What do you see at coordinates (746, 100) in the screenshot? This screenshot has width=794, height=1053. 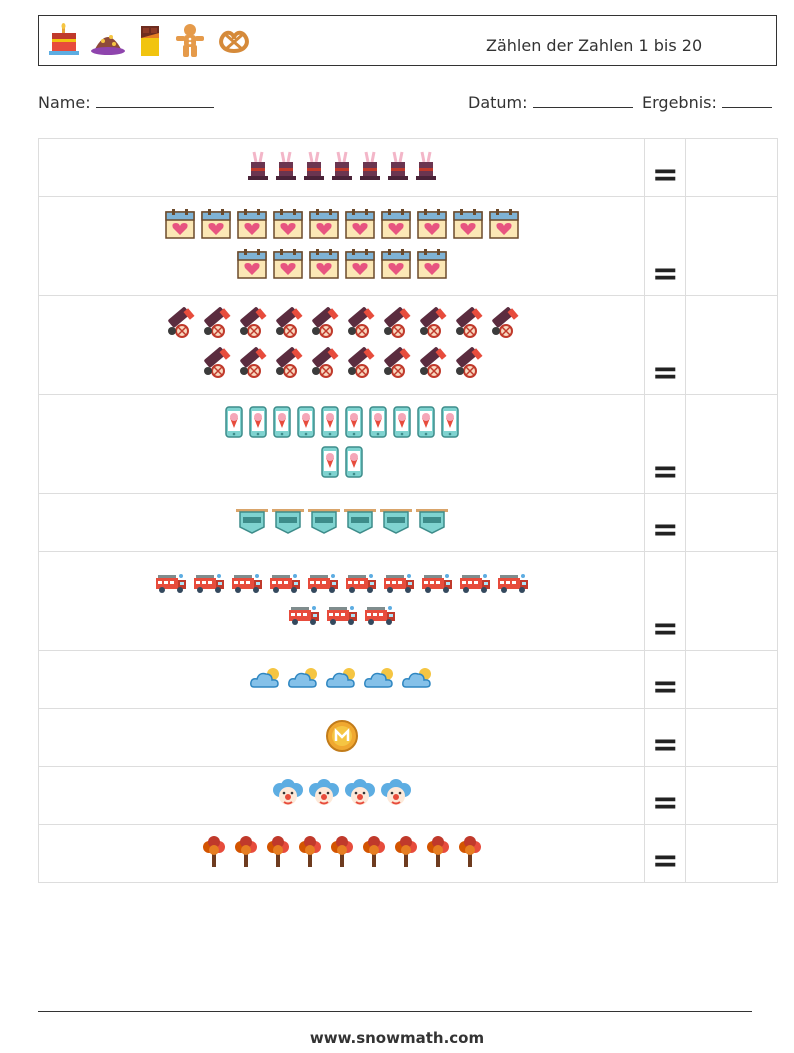 I see `result-input-line` at bounding box center [746, 100].